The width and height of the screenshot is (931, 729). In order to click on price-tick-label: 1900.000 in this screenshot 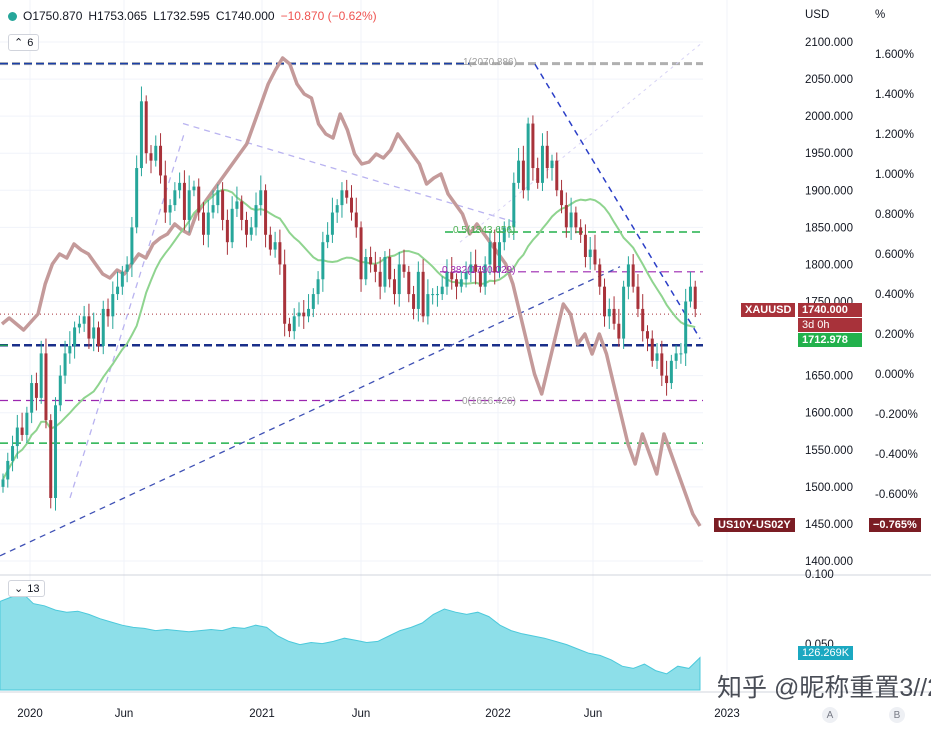, I will do `click(829, 191)`.